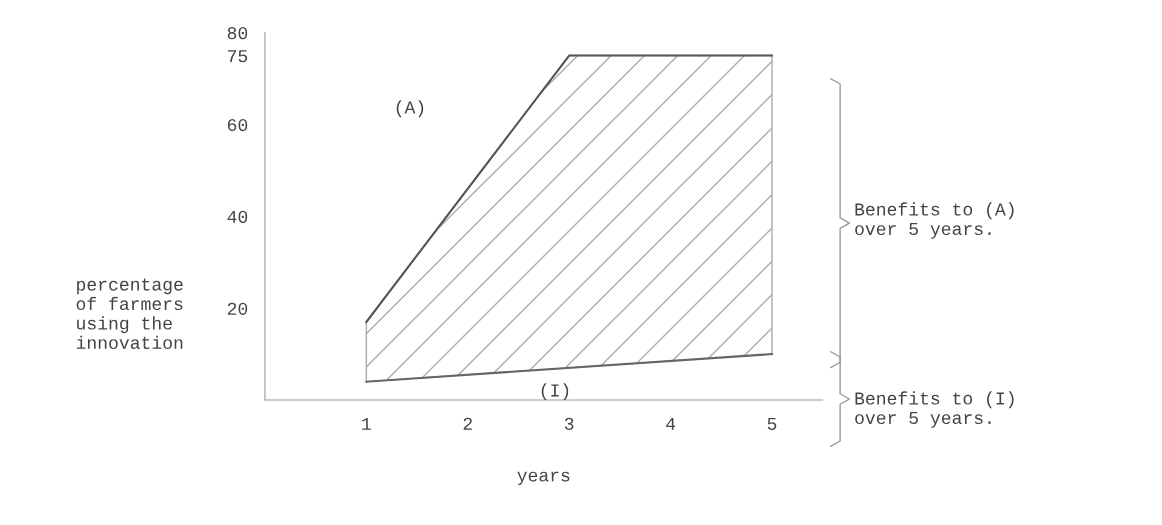 The height and width of the screenshot is (525, 1162). Describe the element at coordinates (237, 56) in the screenshot. I see `y-tick-label: 75` at that location.